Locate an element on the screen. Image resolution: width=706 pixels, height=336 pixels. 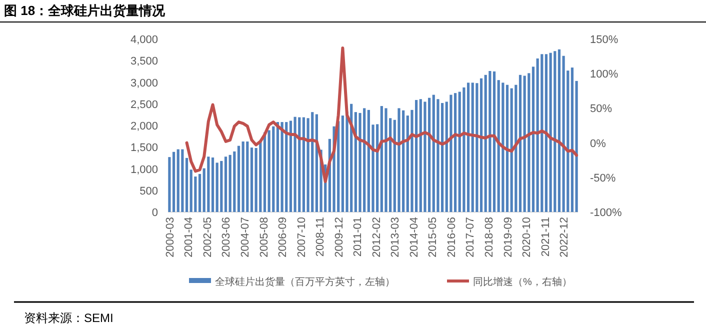
x-tick-label: 2020-10 is located at coordinates (527, 237).